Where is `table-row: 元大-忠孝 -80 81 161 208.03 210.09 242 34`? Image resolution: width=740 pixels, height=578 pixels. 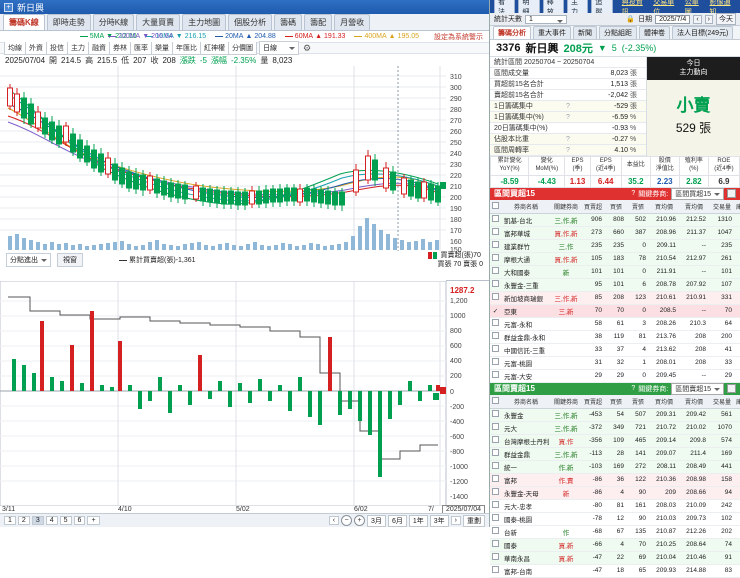 table-row: 元大-忠孝 -80 81 161 208.03 210.09 242 34 is located at coordinates (615, 506).